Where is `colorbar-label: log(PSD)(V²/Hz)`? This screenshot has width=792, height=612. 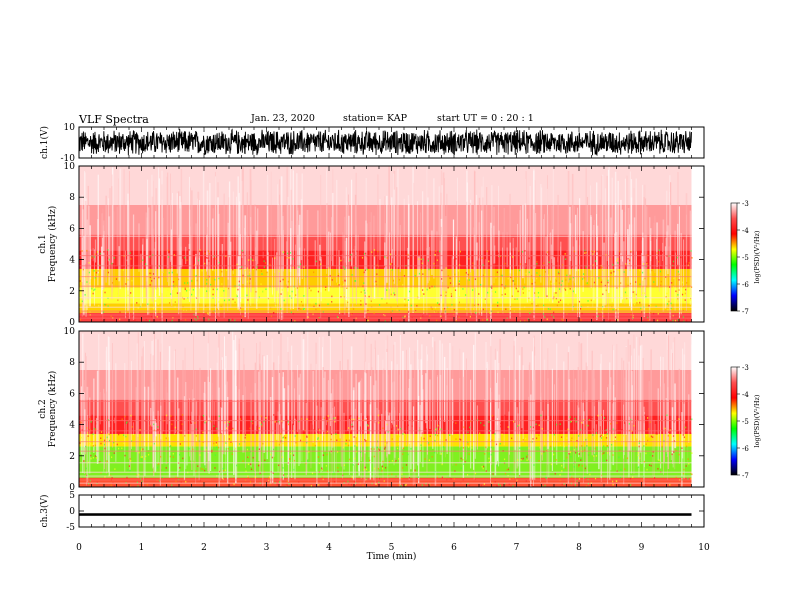
colorbar-label: log(PSD)(V²/Hz) is located at coordinates (757, 256).